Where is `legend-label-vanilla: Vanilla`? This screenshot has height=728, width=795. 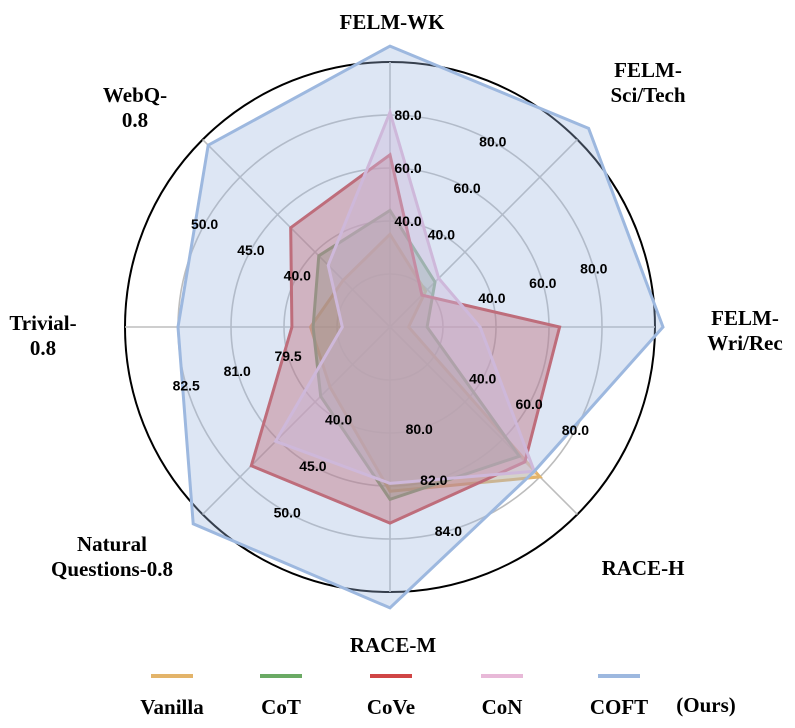
legend-label-vanilla: Vanilla is located at coordinates (172, 707).